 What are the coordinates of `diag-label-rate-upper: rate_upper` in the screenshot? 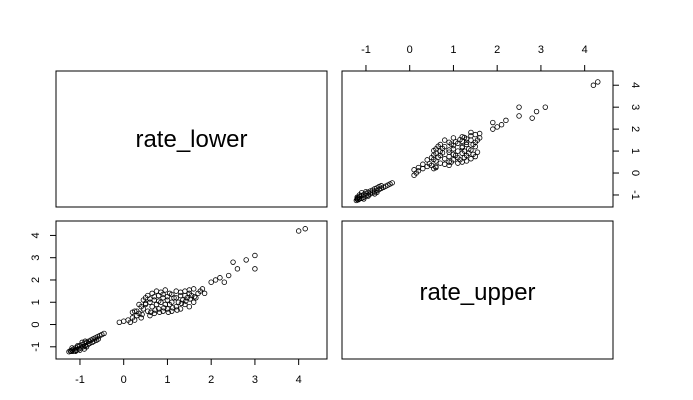 It's located at (477, 292).